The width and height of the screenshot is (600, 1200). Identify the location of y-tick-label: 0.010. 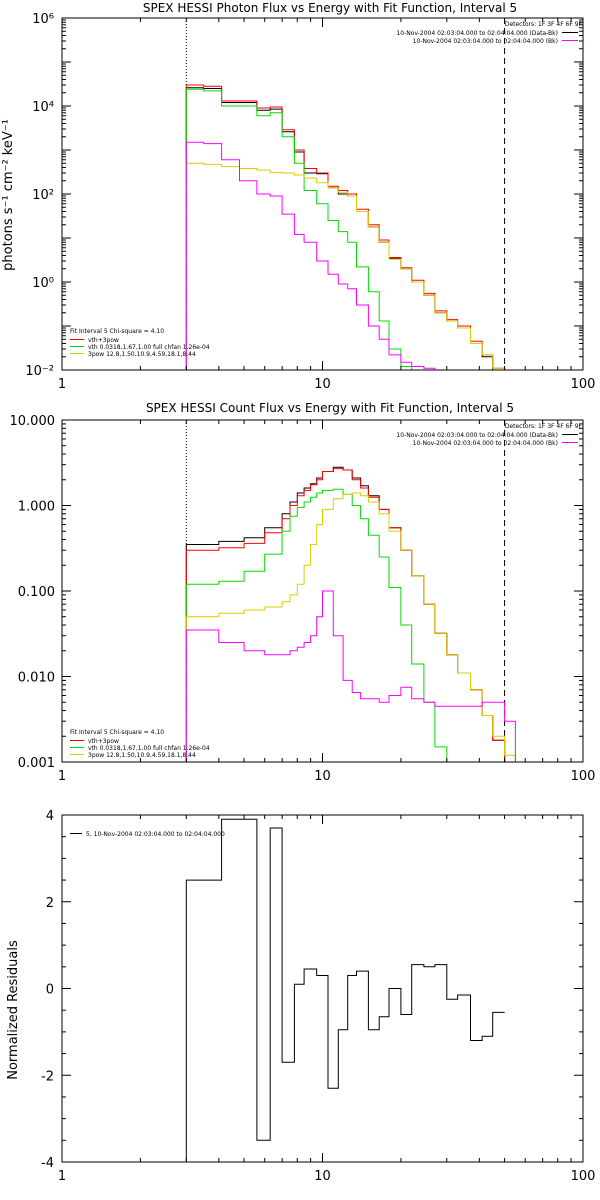
(36, 678).